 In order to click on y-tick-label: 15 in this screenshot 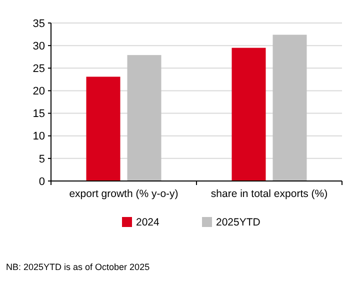, I will do `click(38, 114)`.